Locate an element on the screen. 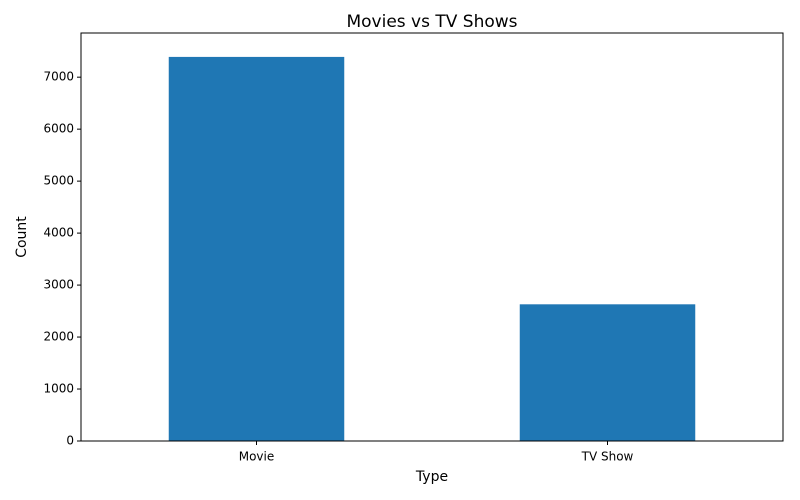 The height and width of the screenshot is (500, 800). y-tick-label: 6000 is located at coordinates (58, 129).